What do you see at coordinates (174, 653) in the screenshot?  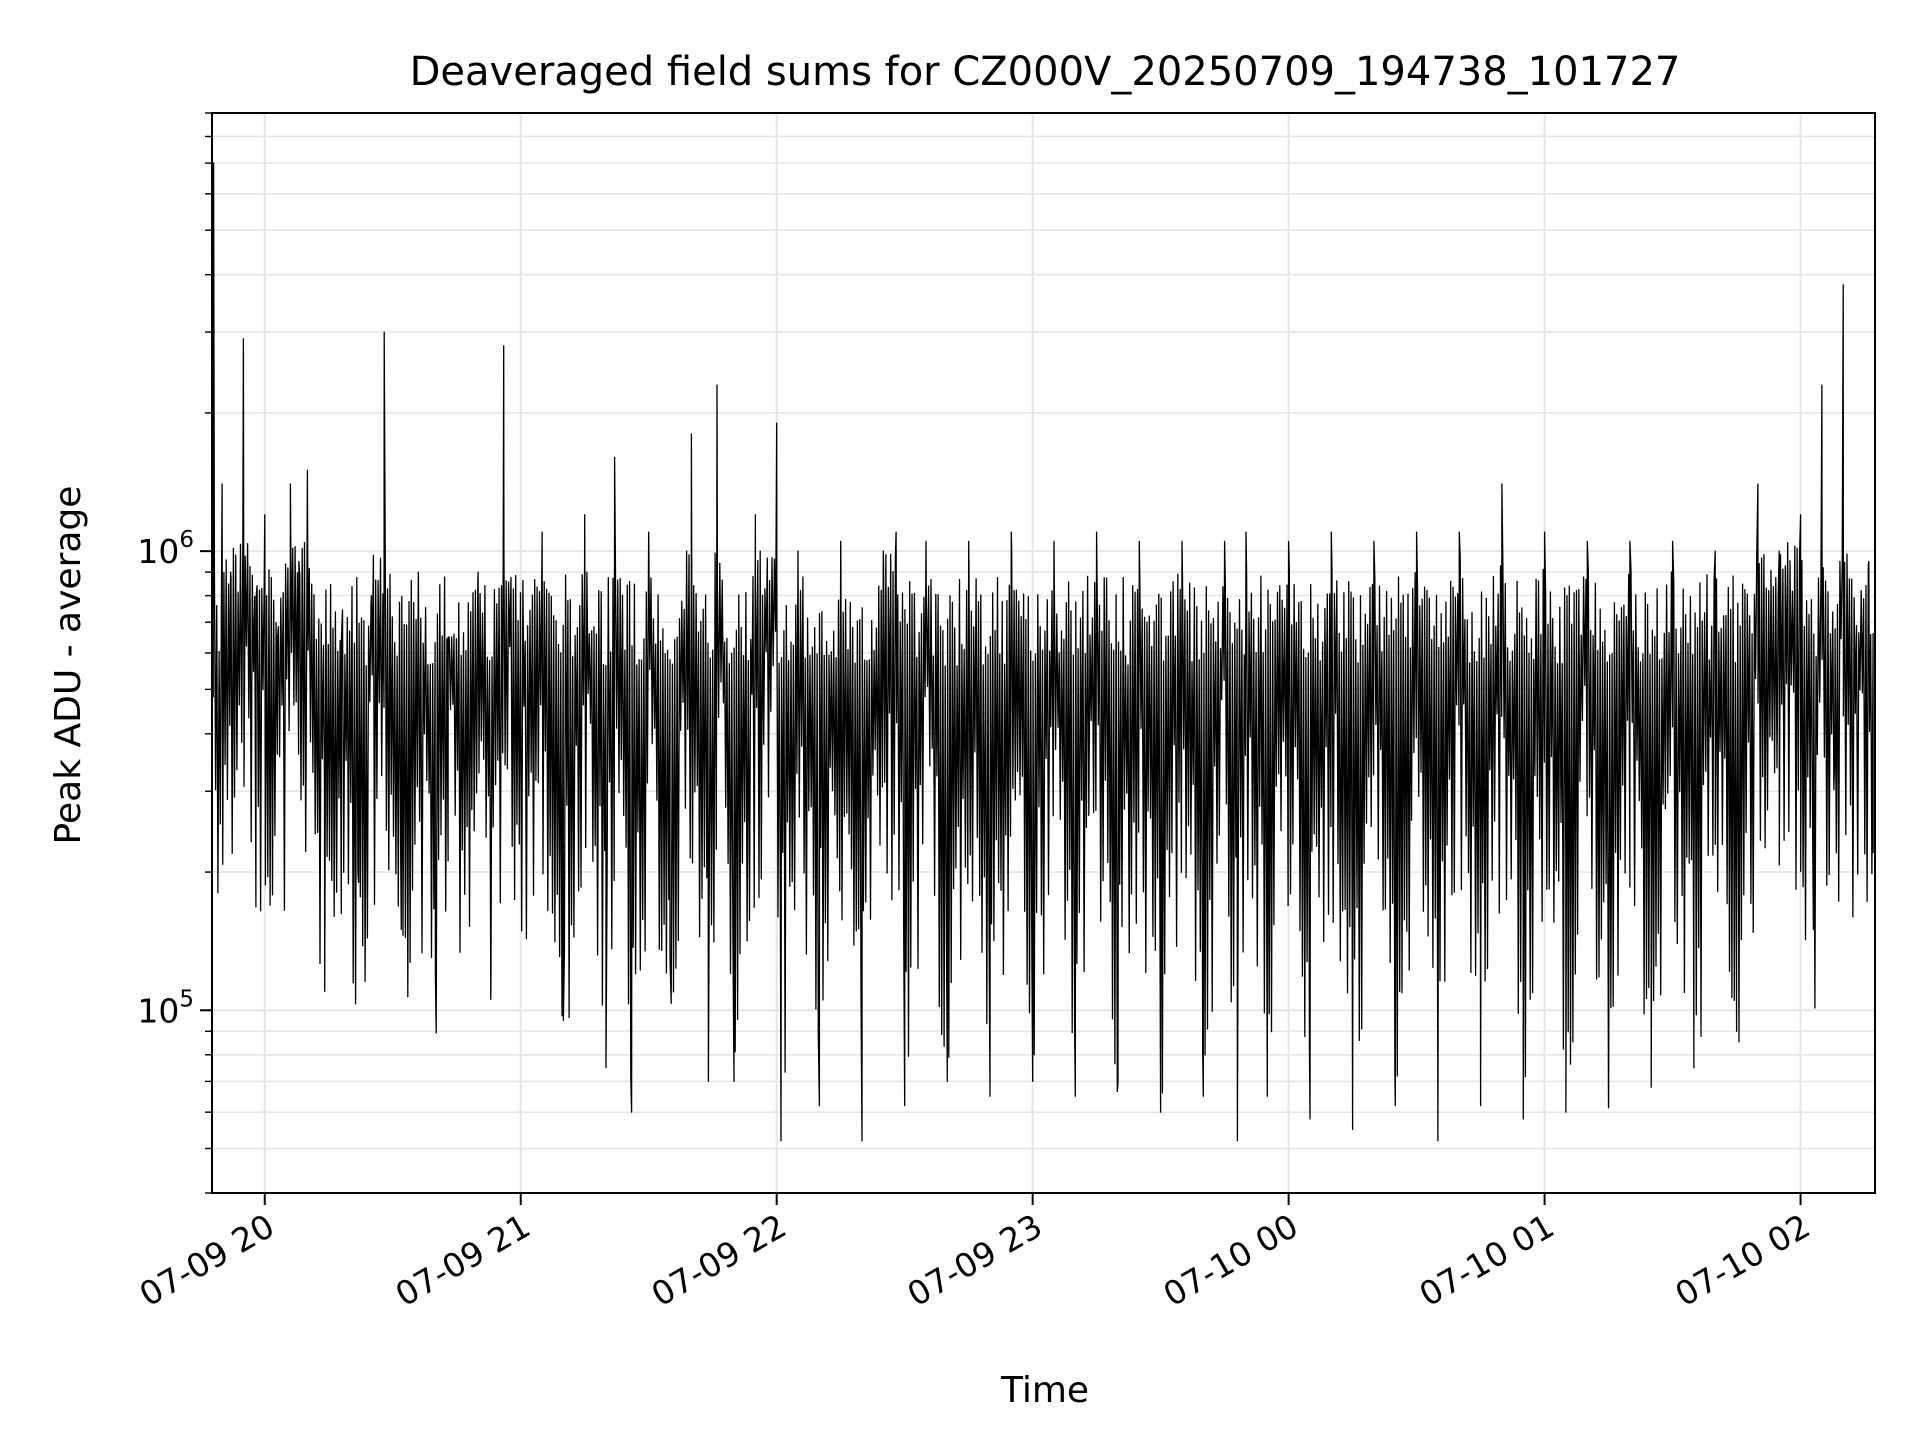 I see `y-axis: 10⁵ 10⁶` at bounding box center [174, 653].